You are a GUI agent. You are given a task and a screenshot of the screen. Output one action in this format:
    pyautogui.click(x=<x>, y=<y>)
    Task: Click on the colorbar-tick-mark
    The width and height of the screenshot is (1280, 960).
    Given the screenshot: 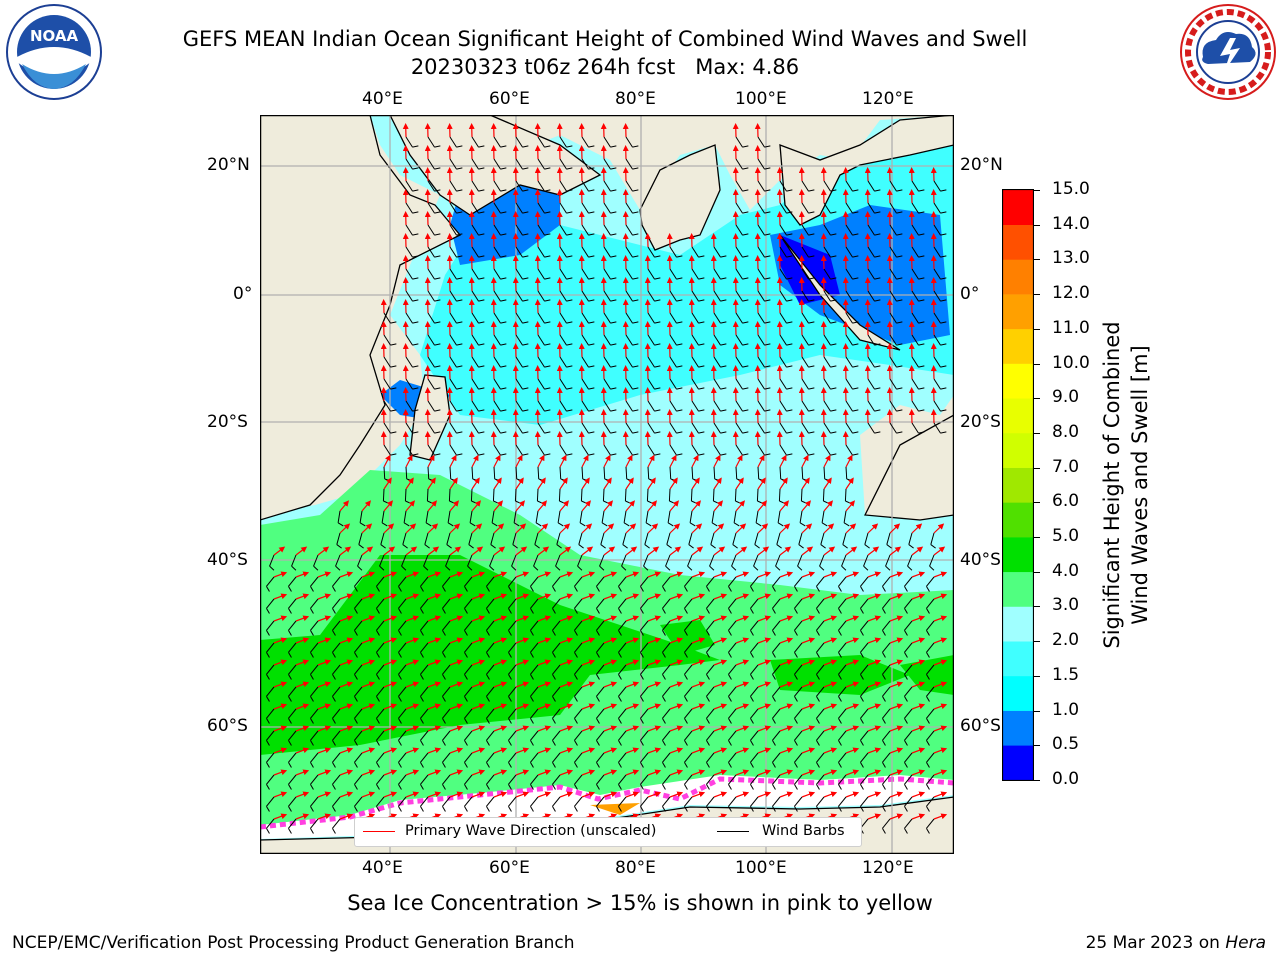 What is the action you would take?
    pyautogui.click(x=1037, y=364)
    